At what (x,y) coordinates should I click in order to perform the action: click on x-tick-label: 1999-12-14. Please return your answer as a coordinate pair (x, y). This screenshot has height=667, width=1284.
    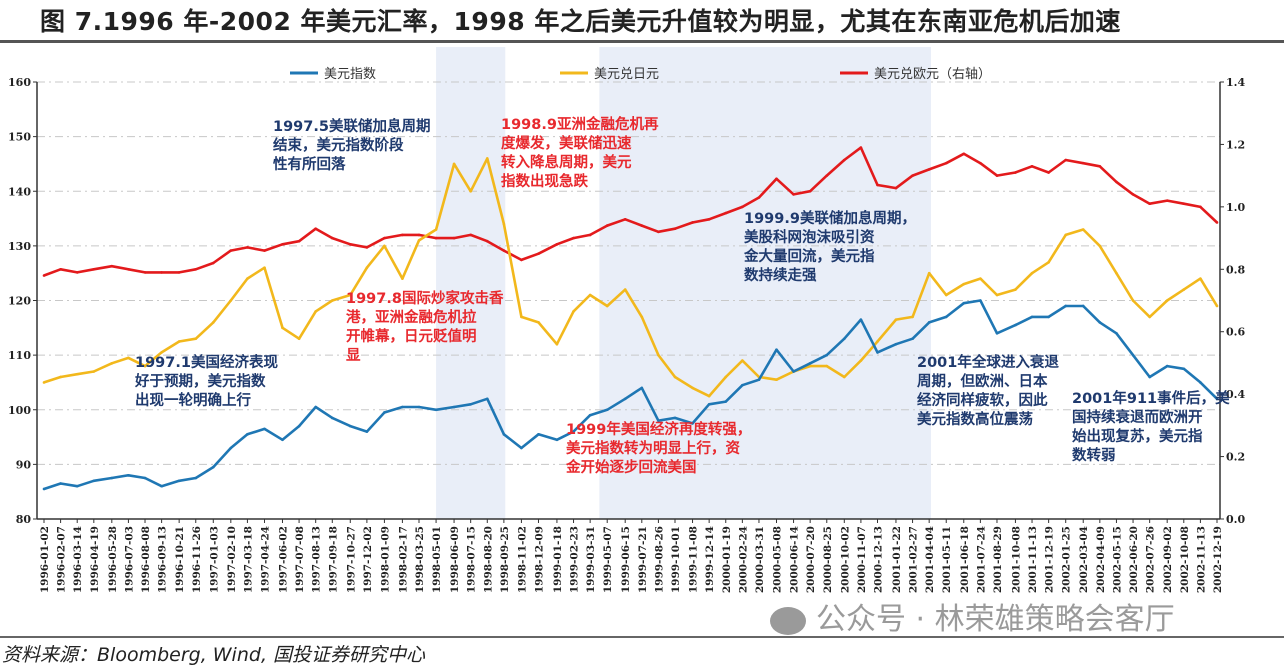
    Looking at the image, I should click on (710, 559).